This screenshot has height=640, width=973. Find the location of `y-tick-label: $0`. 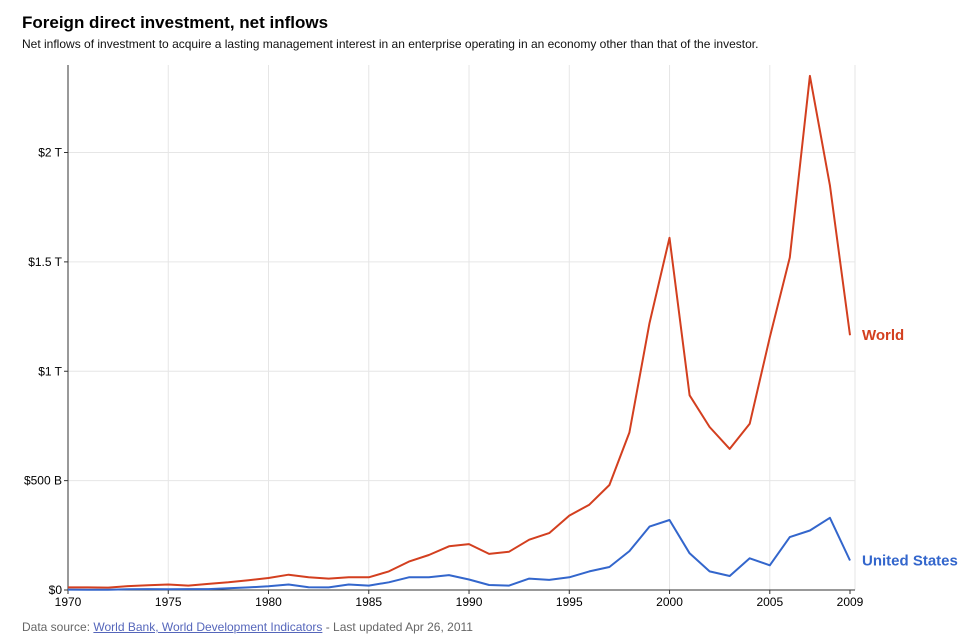

y-tick-label: $0 is located at coordinates (56, 590).